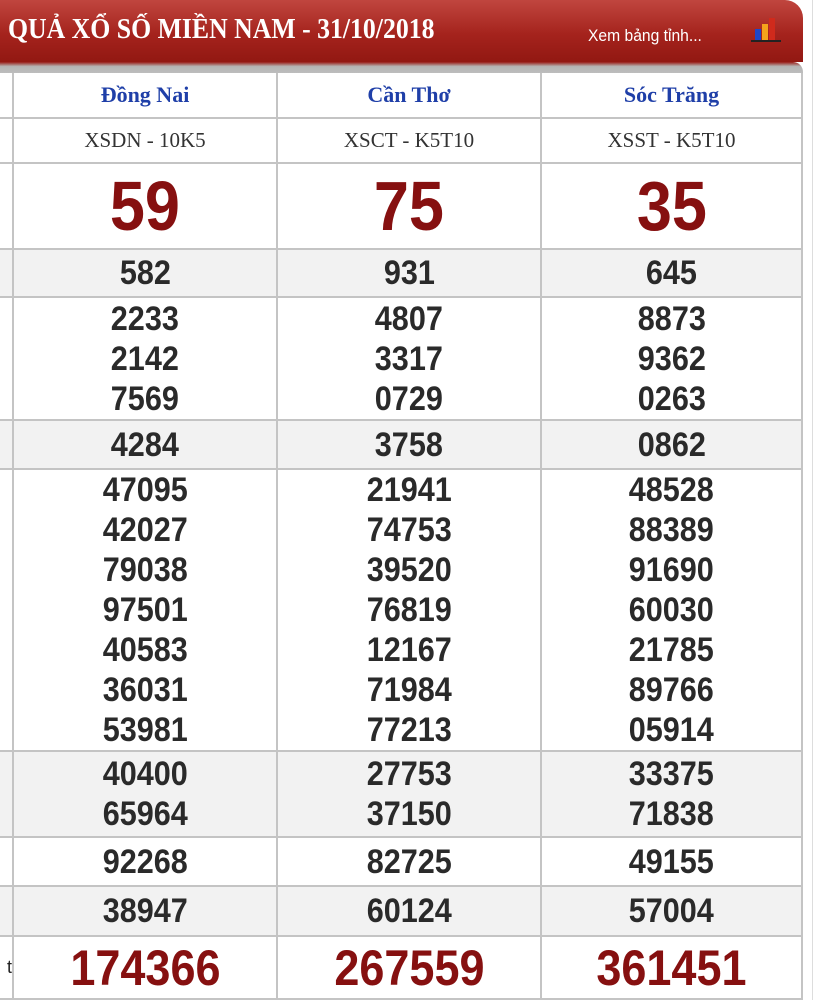 This screenshot has width=823, height=1000. I want to click on prize-number: 49155, so click(671, 861).